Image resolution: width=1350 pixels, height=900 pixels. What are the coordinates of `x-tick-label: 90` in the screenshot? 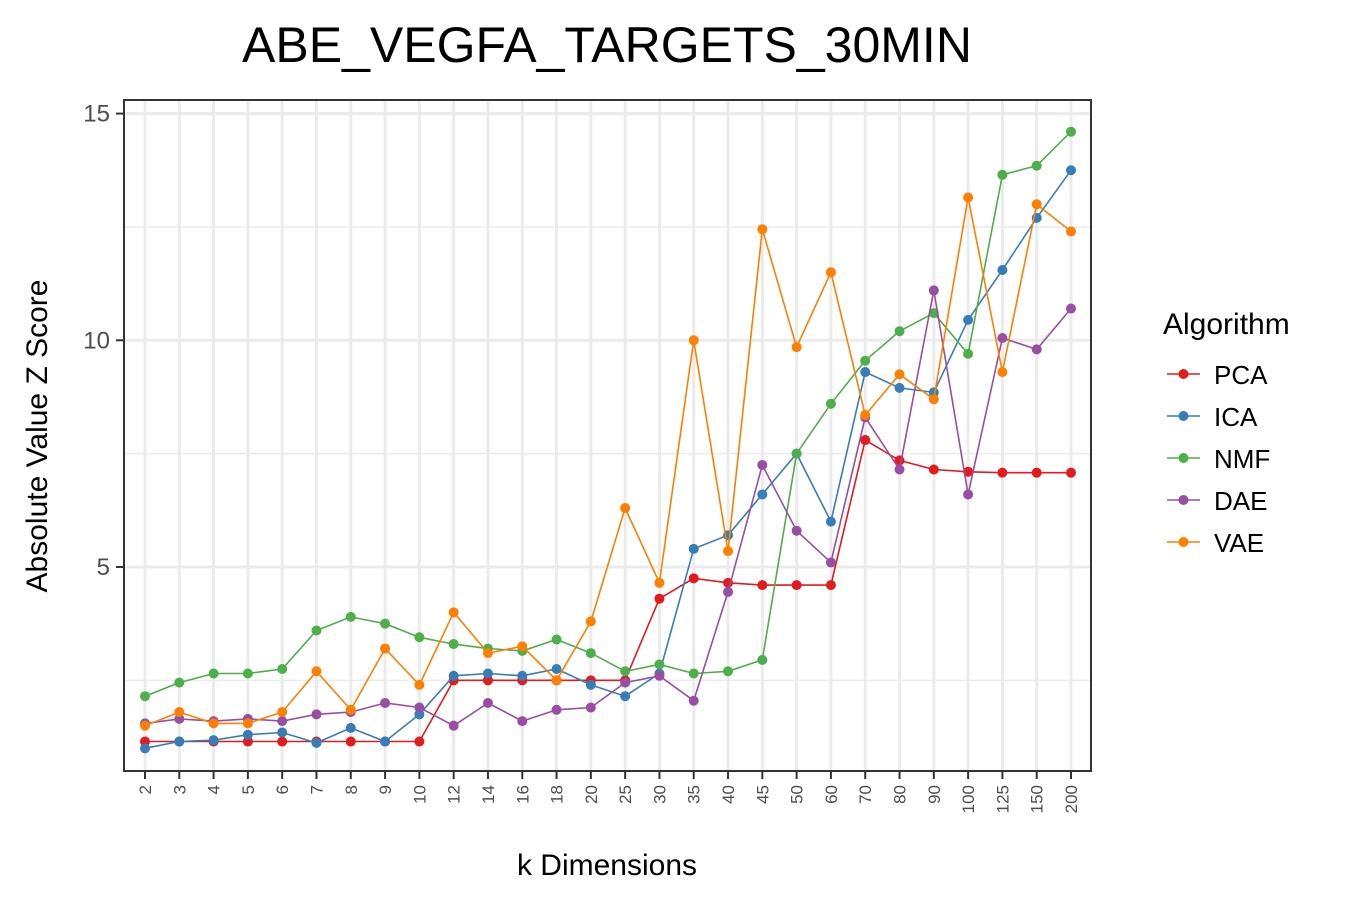 It's located at (934, 794).